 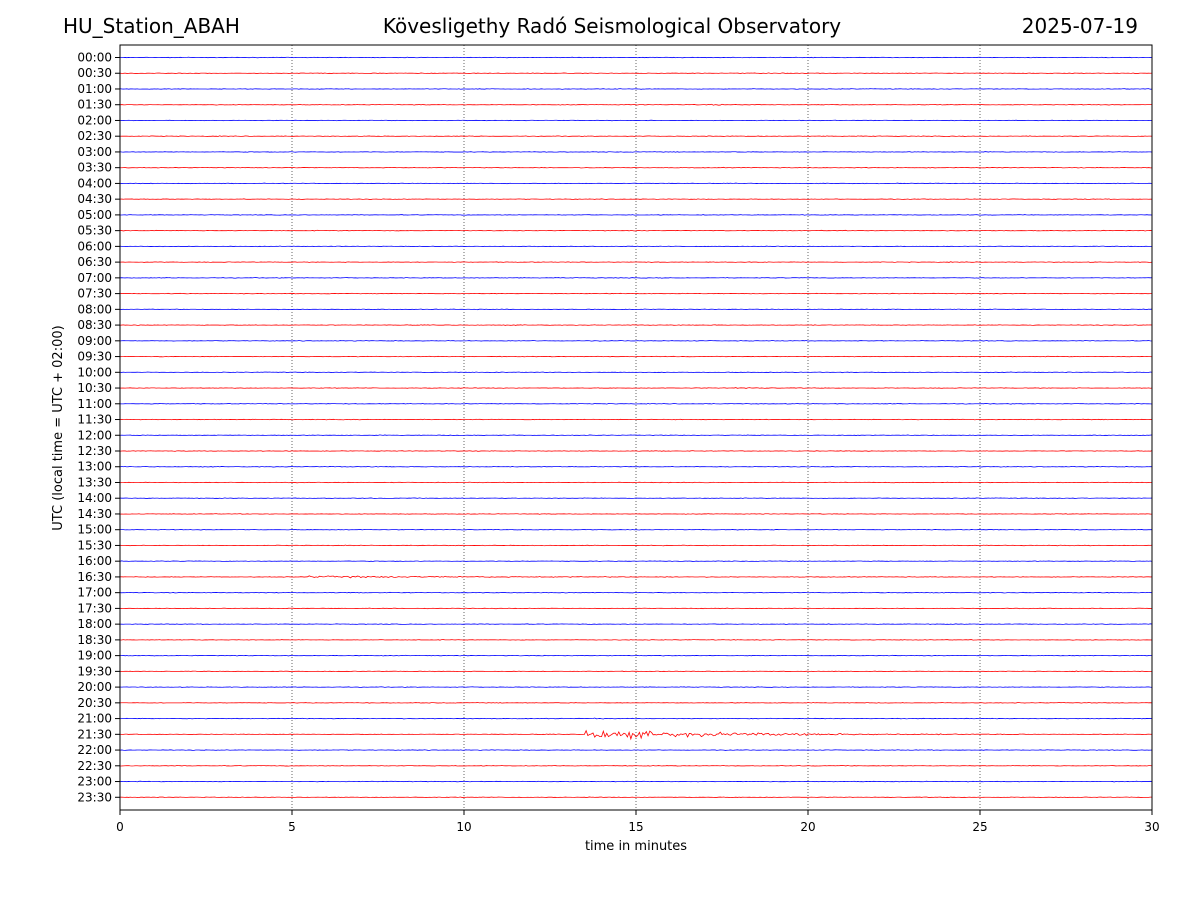 What do you see at coordinates (463, 827) in the screenshot?
I see `x-tick-label: 10` at bounding box center [463, 827].